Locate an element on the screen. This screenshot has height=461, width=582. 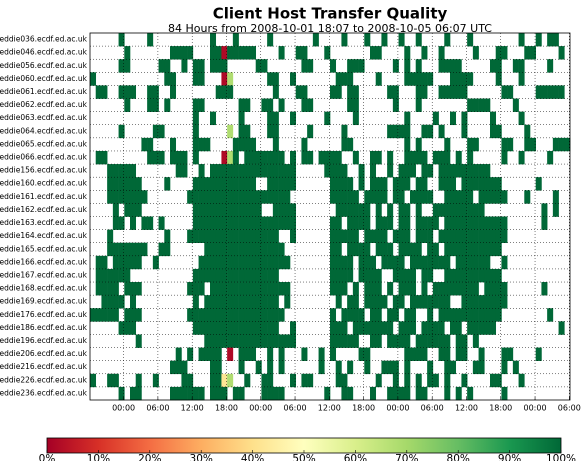
c-tick-label: 0% is located at coordinates (47, 457).